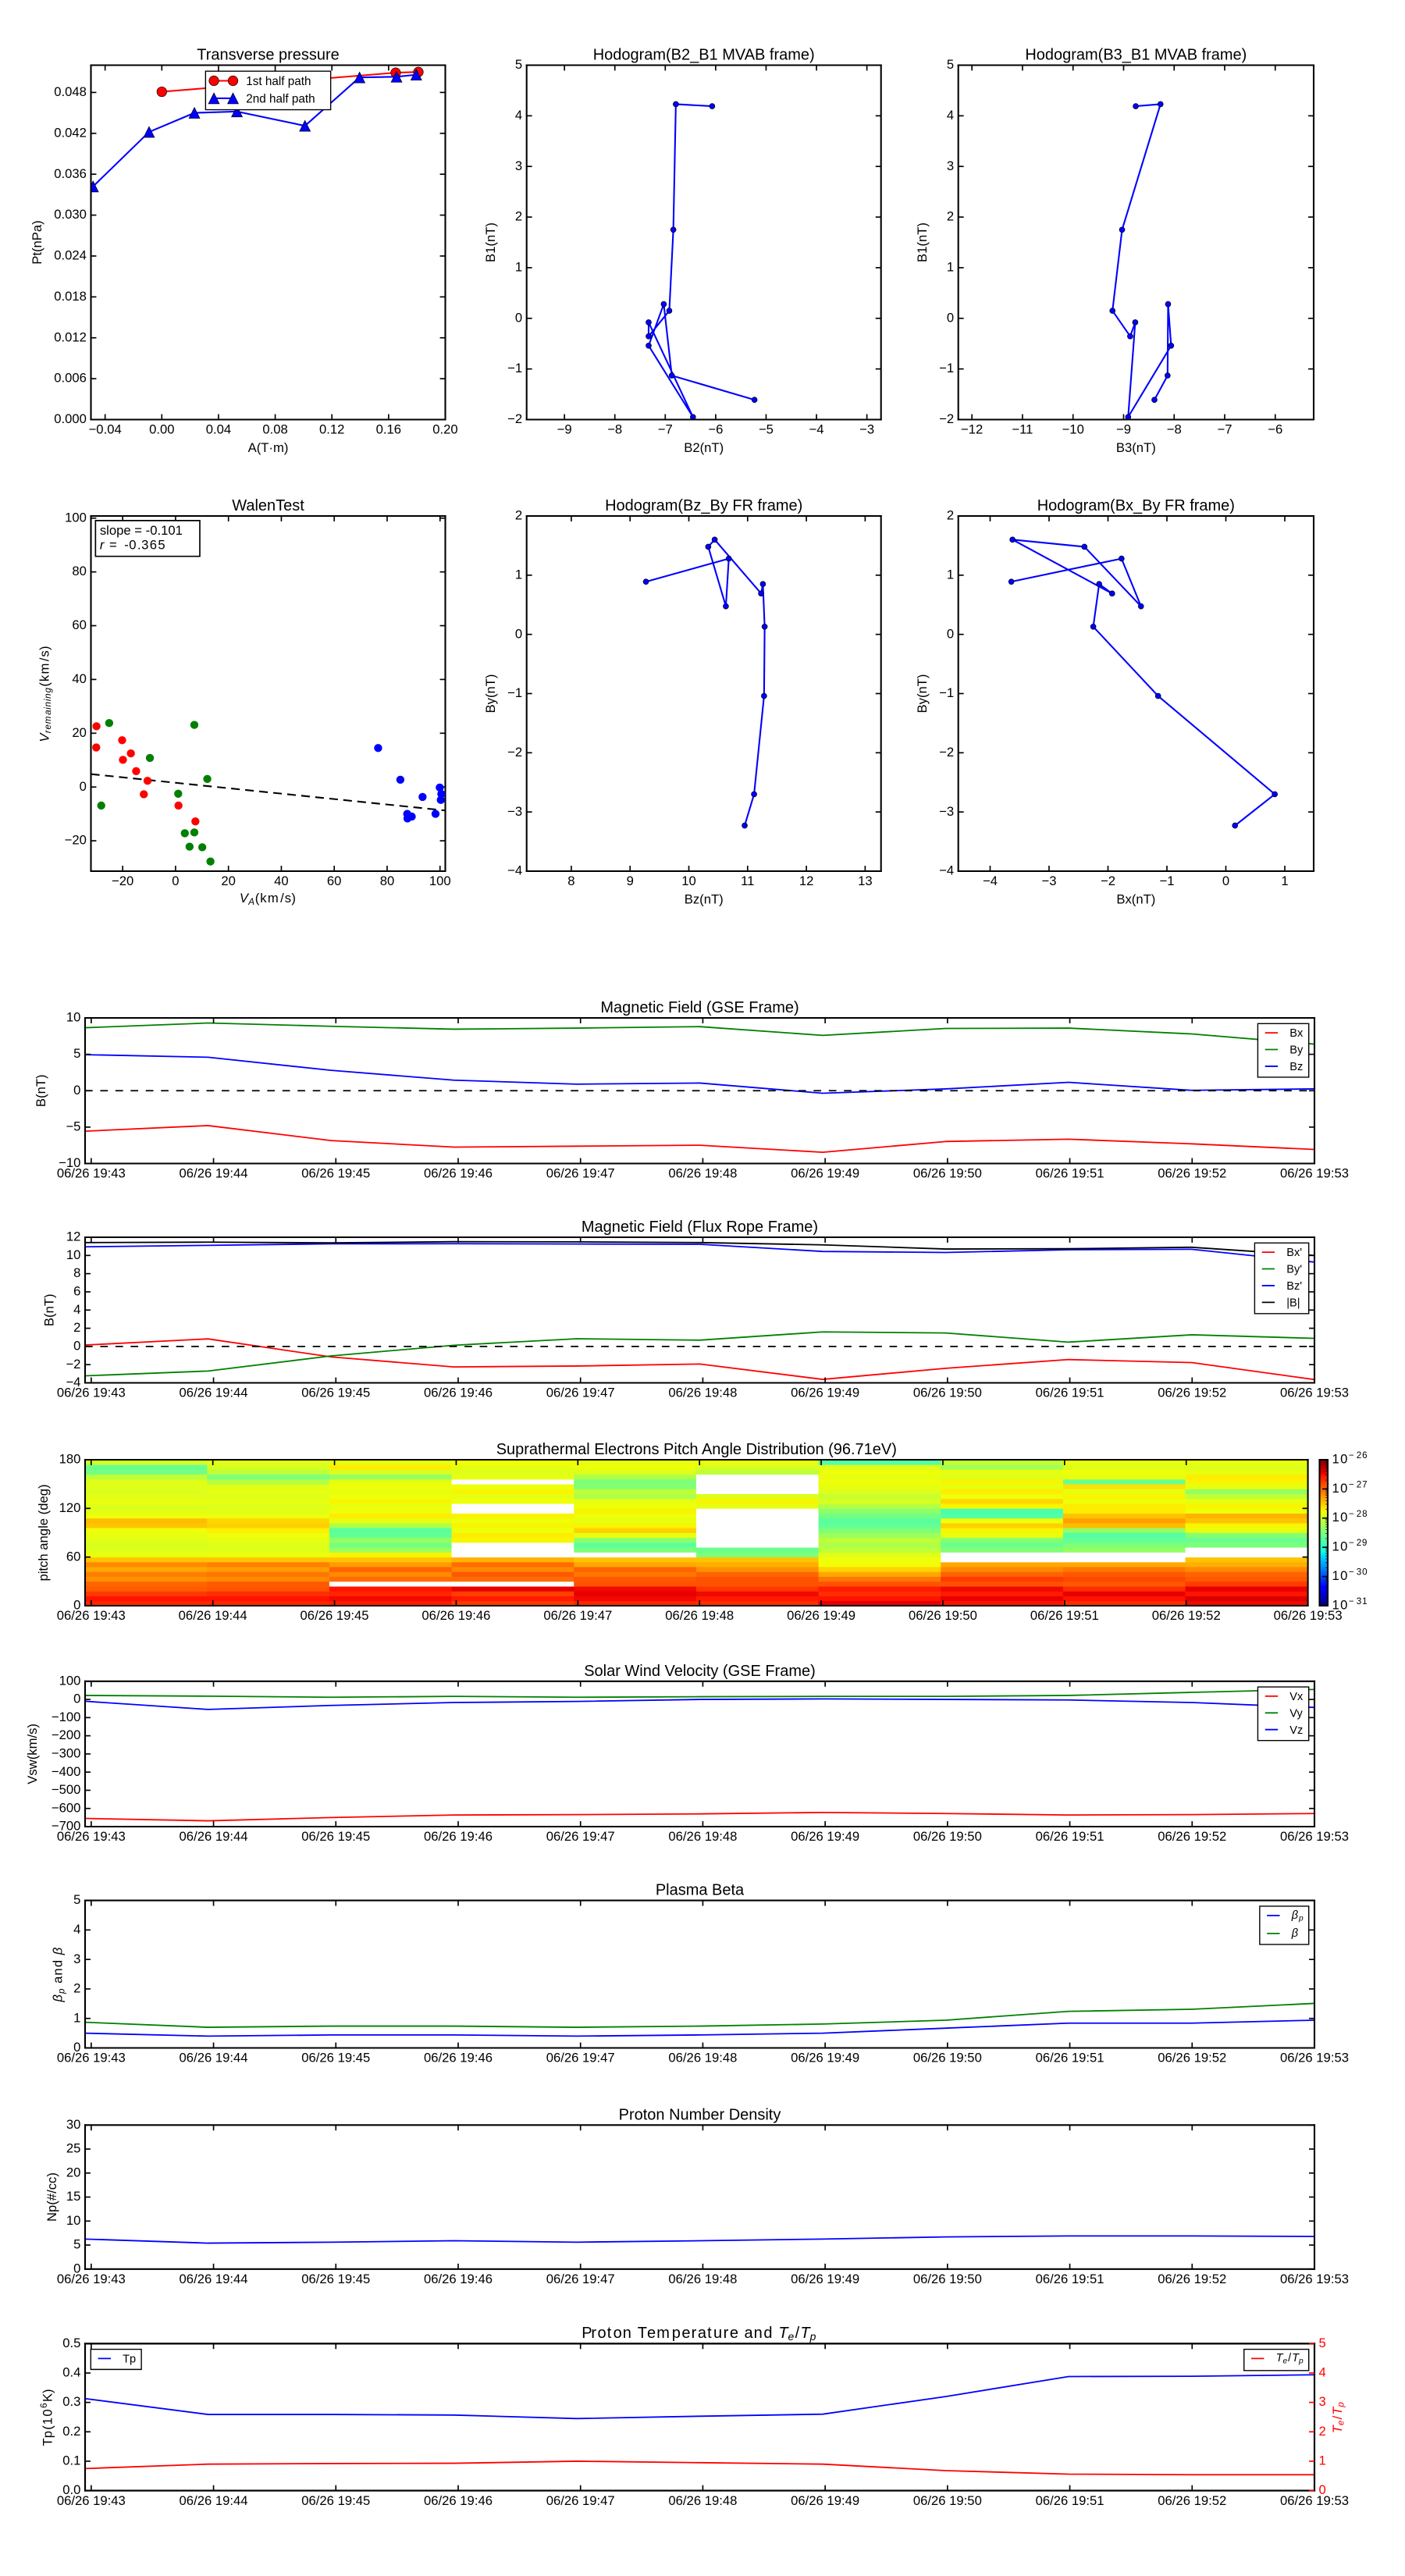  Describe the element at coordinates (80, 571) in the screenshot. I see `svg-text: 80` at that location.